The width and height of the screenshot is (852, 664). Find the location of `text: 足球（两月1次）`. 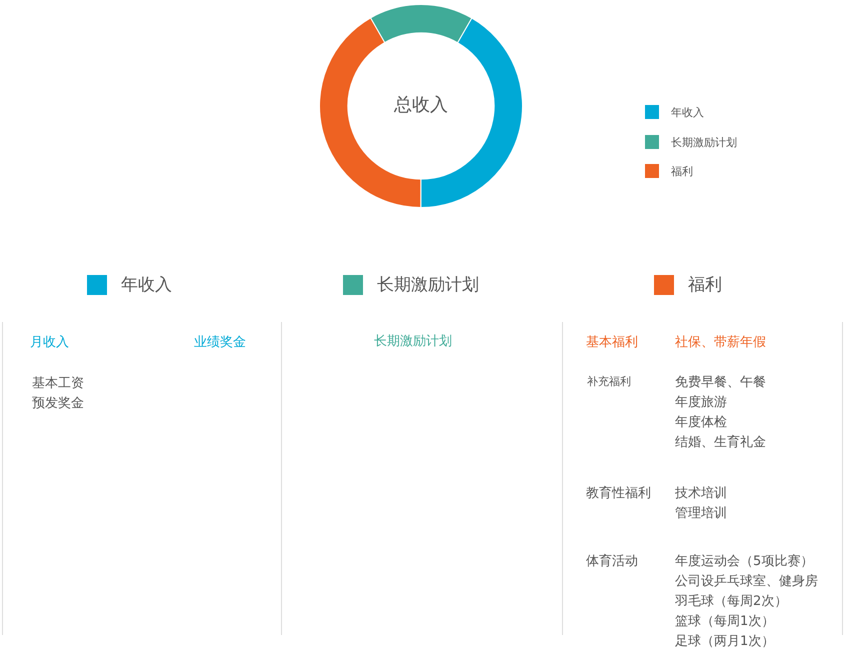

text: 足球（两月1次） is located at coordinates (724, 642).